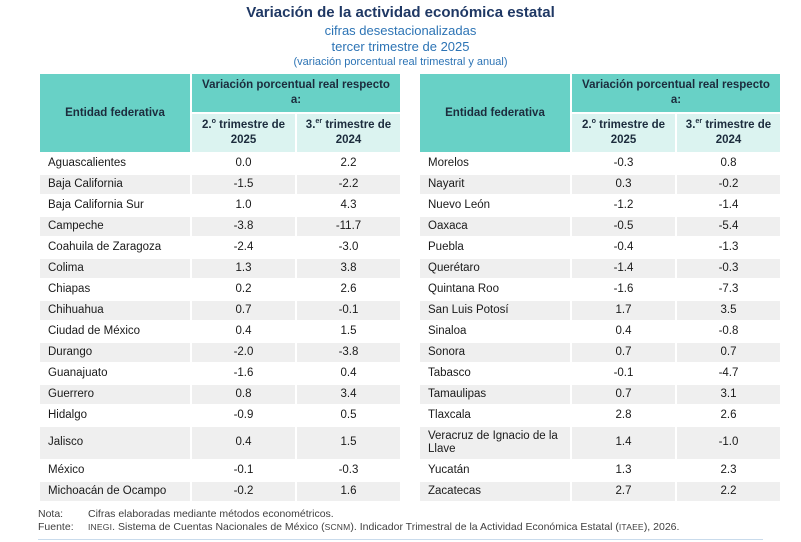  Describe the element at coordinates (243, 414) in the screenshot. I see `value-cell: -0.9` at that location.